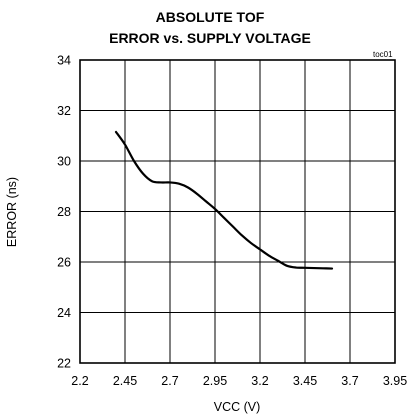  What do you see at coordinates (210, 17) in the screenshot?
I see `chart-title-line-1: ABSOLUTE TOF` at bounding box center [210, 17].